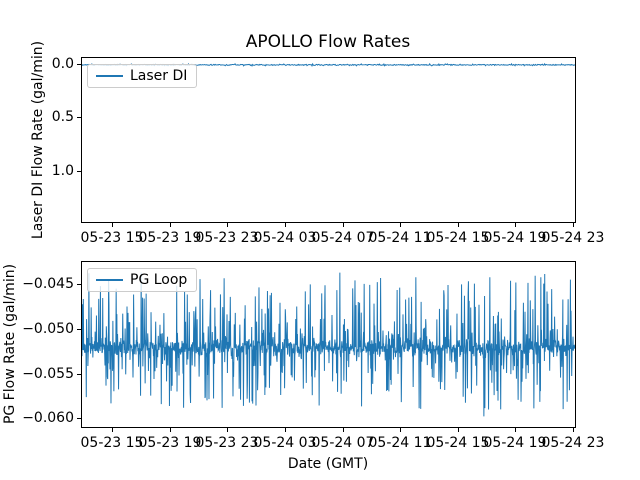 This screenshot has width=640, height=480. I want to click on y-tick-label: −0.055, so click(48, 374).